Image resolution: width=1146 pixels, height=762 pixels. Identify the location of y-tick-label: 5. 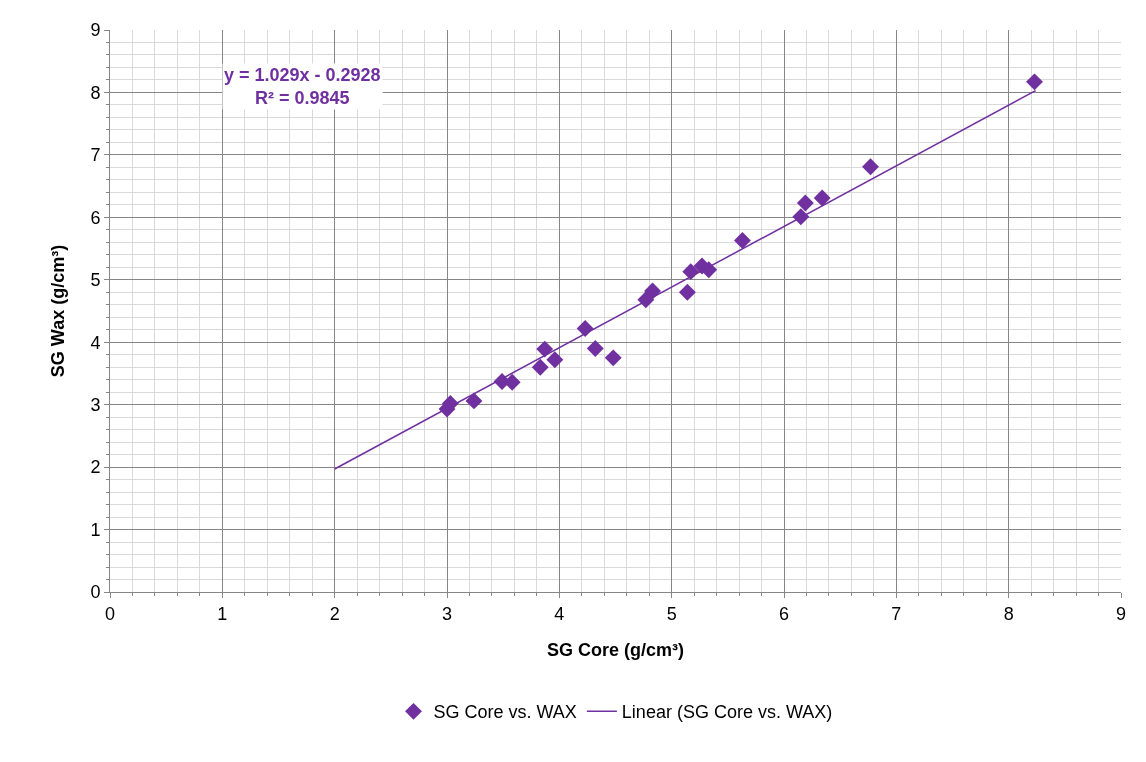
(95, 280).